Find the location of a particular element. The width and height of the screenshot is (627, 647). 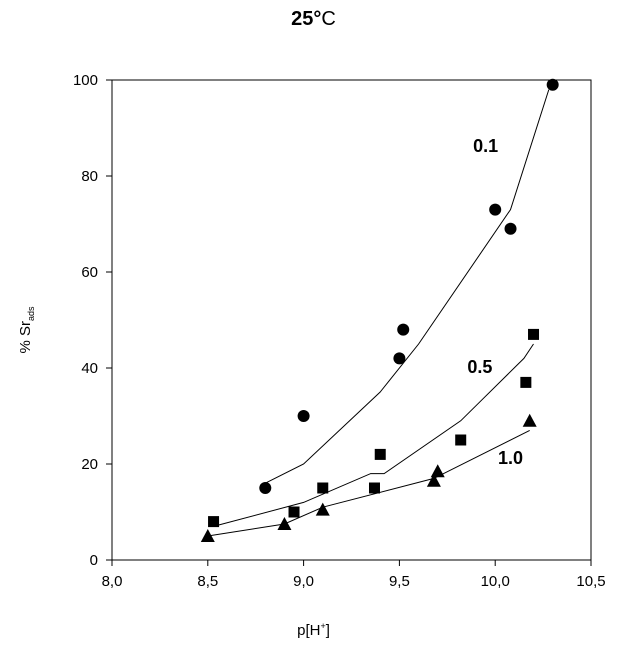

fit-line-1.0 is located at coordinates (368, 483).